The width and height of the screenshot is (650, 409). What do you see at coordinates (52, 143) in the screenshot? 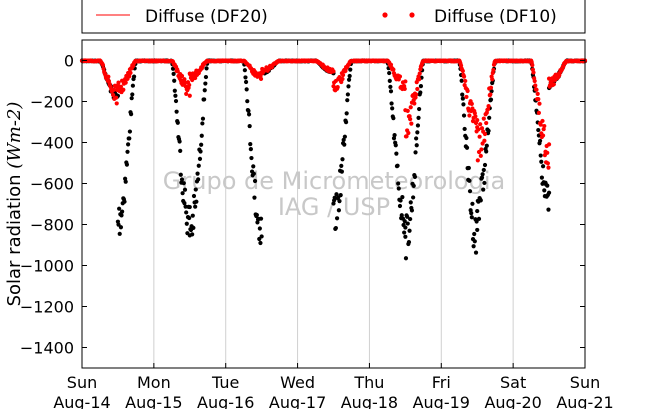
I see `y-tick-label: −400` at bounding box center [52, 143].